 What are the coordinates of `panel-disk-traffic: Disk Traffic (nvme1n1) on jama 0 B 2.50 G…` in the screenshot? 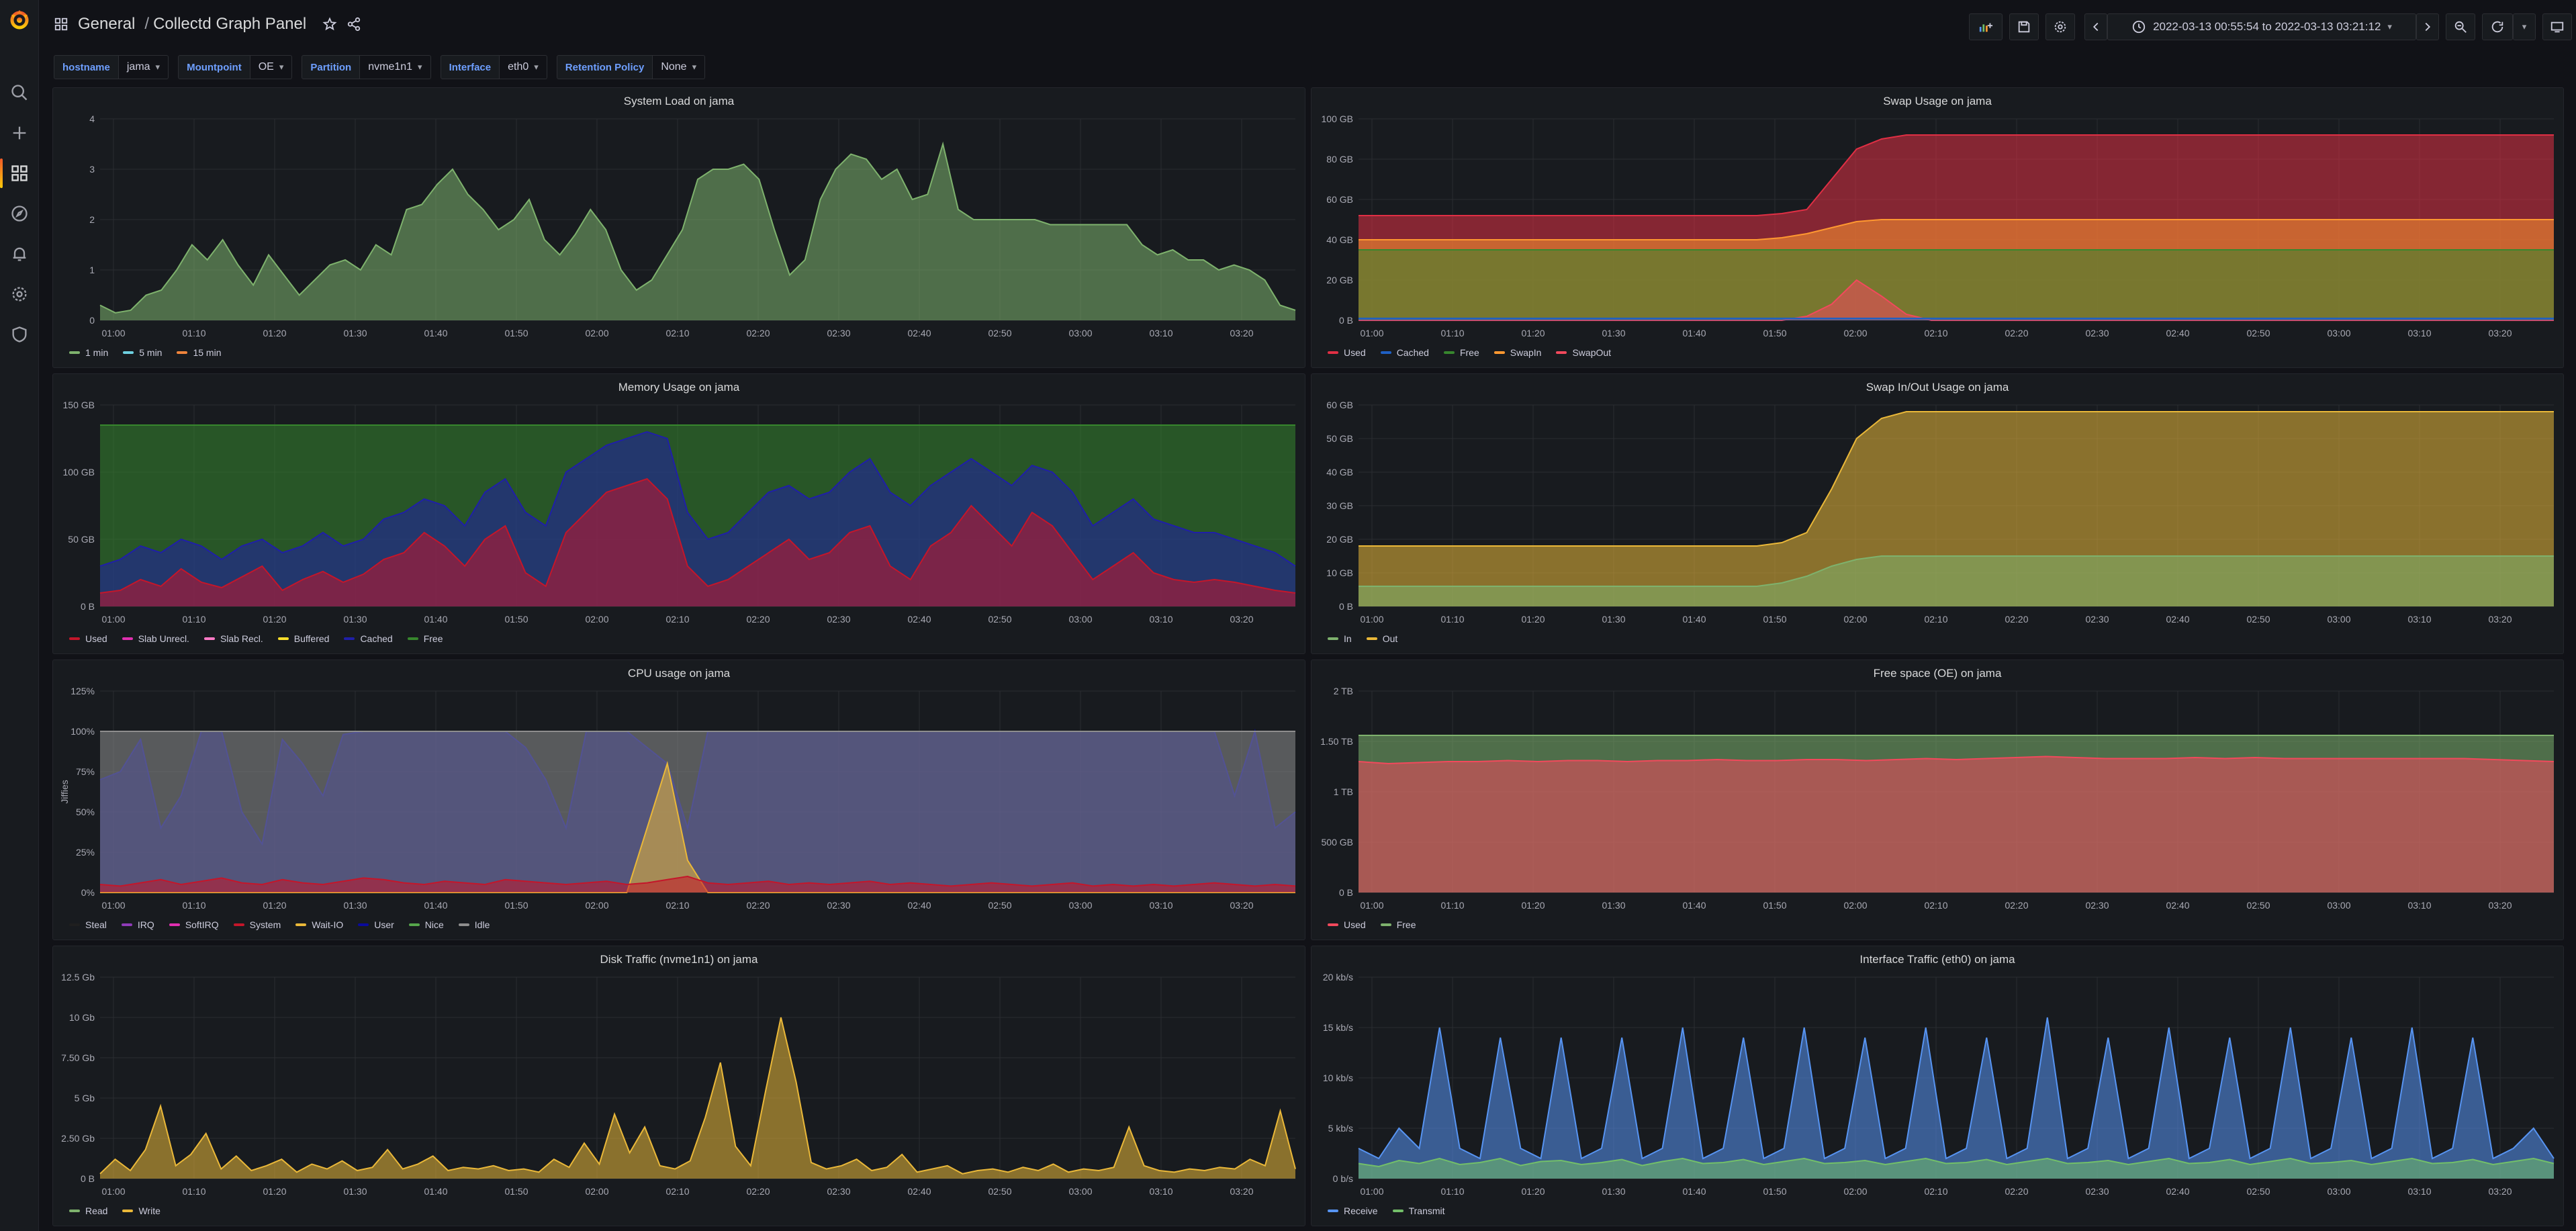 It's located at (678, 1086).